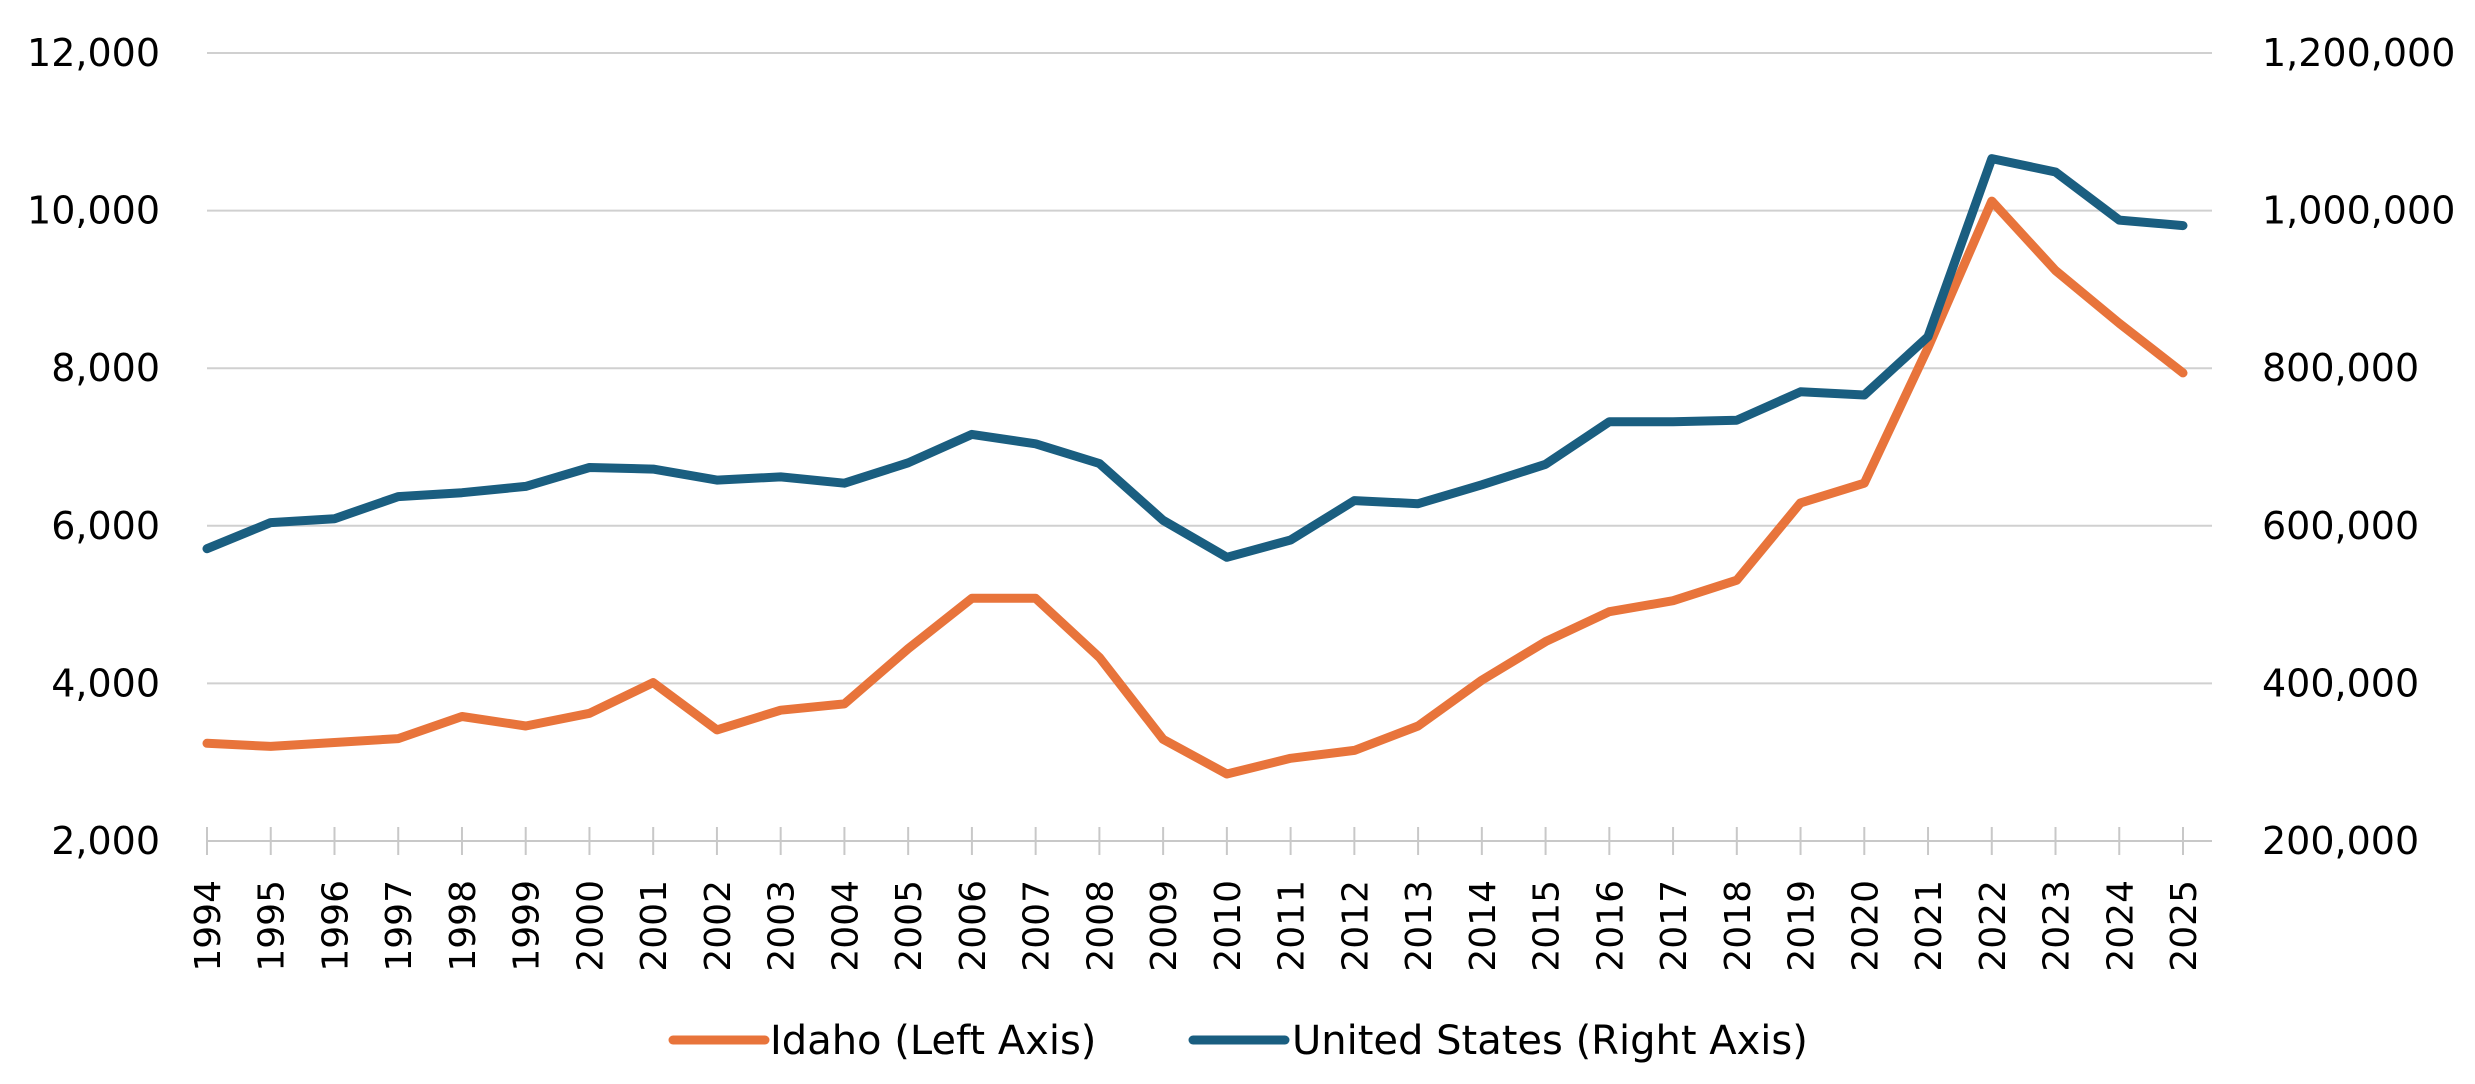  What do you see at coordinates (1550, 1041) in the screenshot?
I see `legend-label-united-states: United States (Right Axis)` at bounding box center [1550, 1041].